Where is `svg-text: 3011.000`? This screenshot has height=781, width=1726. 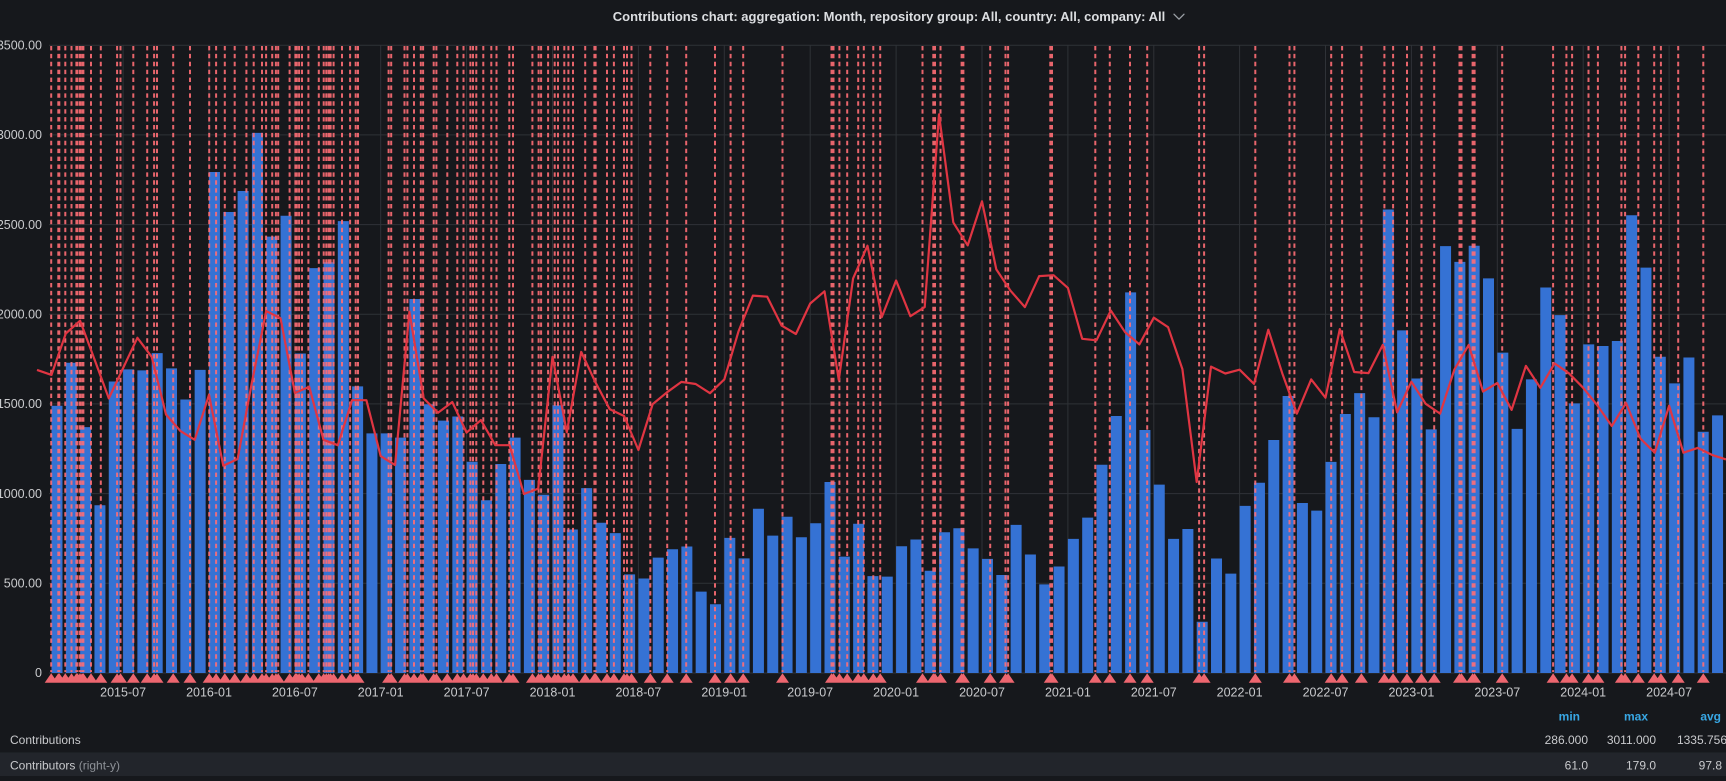
svg-text: 3011.000 is located at coordinates (1631, 740).